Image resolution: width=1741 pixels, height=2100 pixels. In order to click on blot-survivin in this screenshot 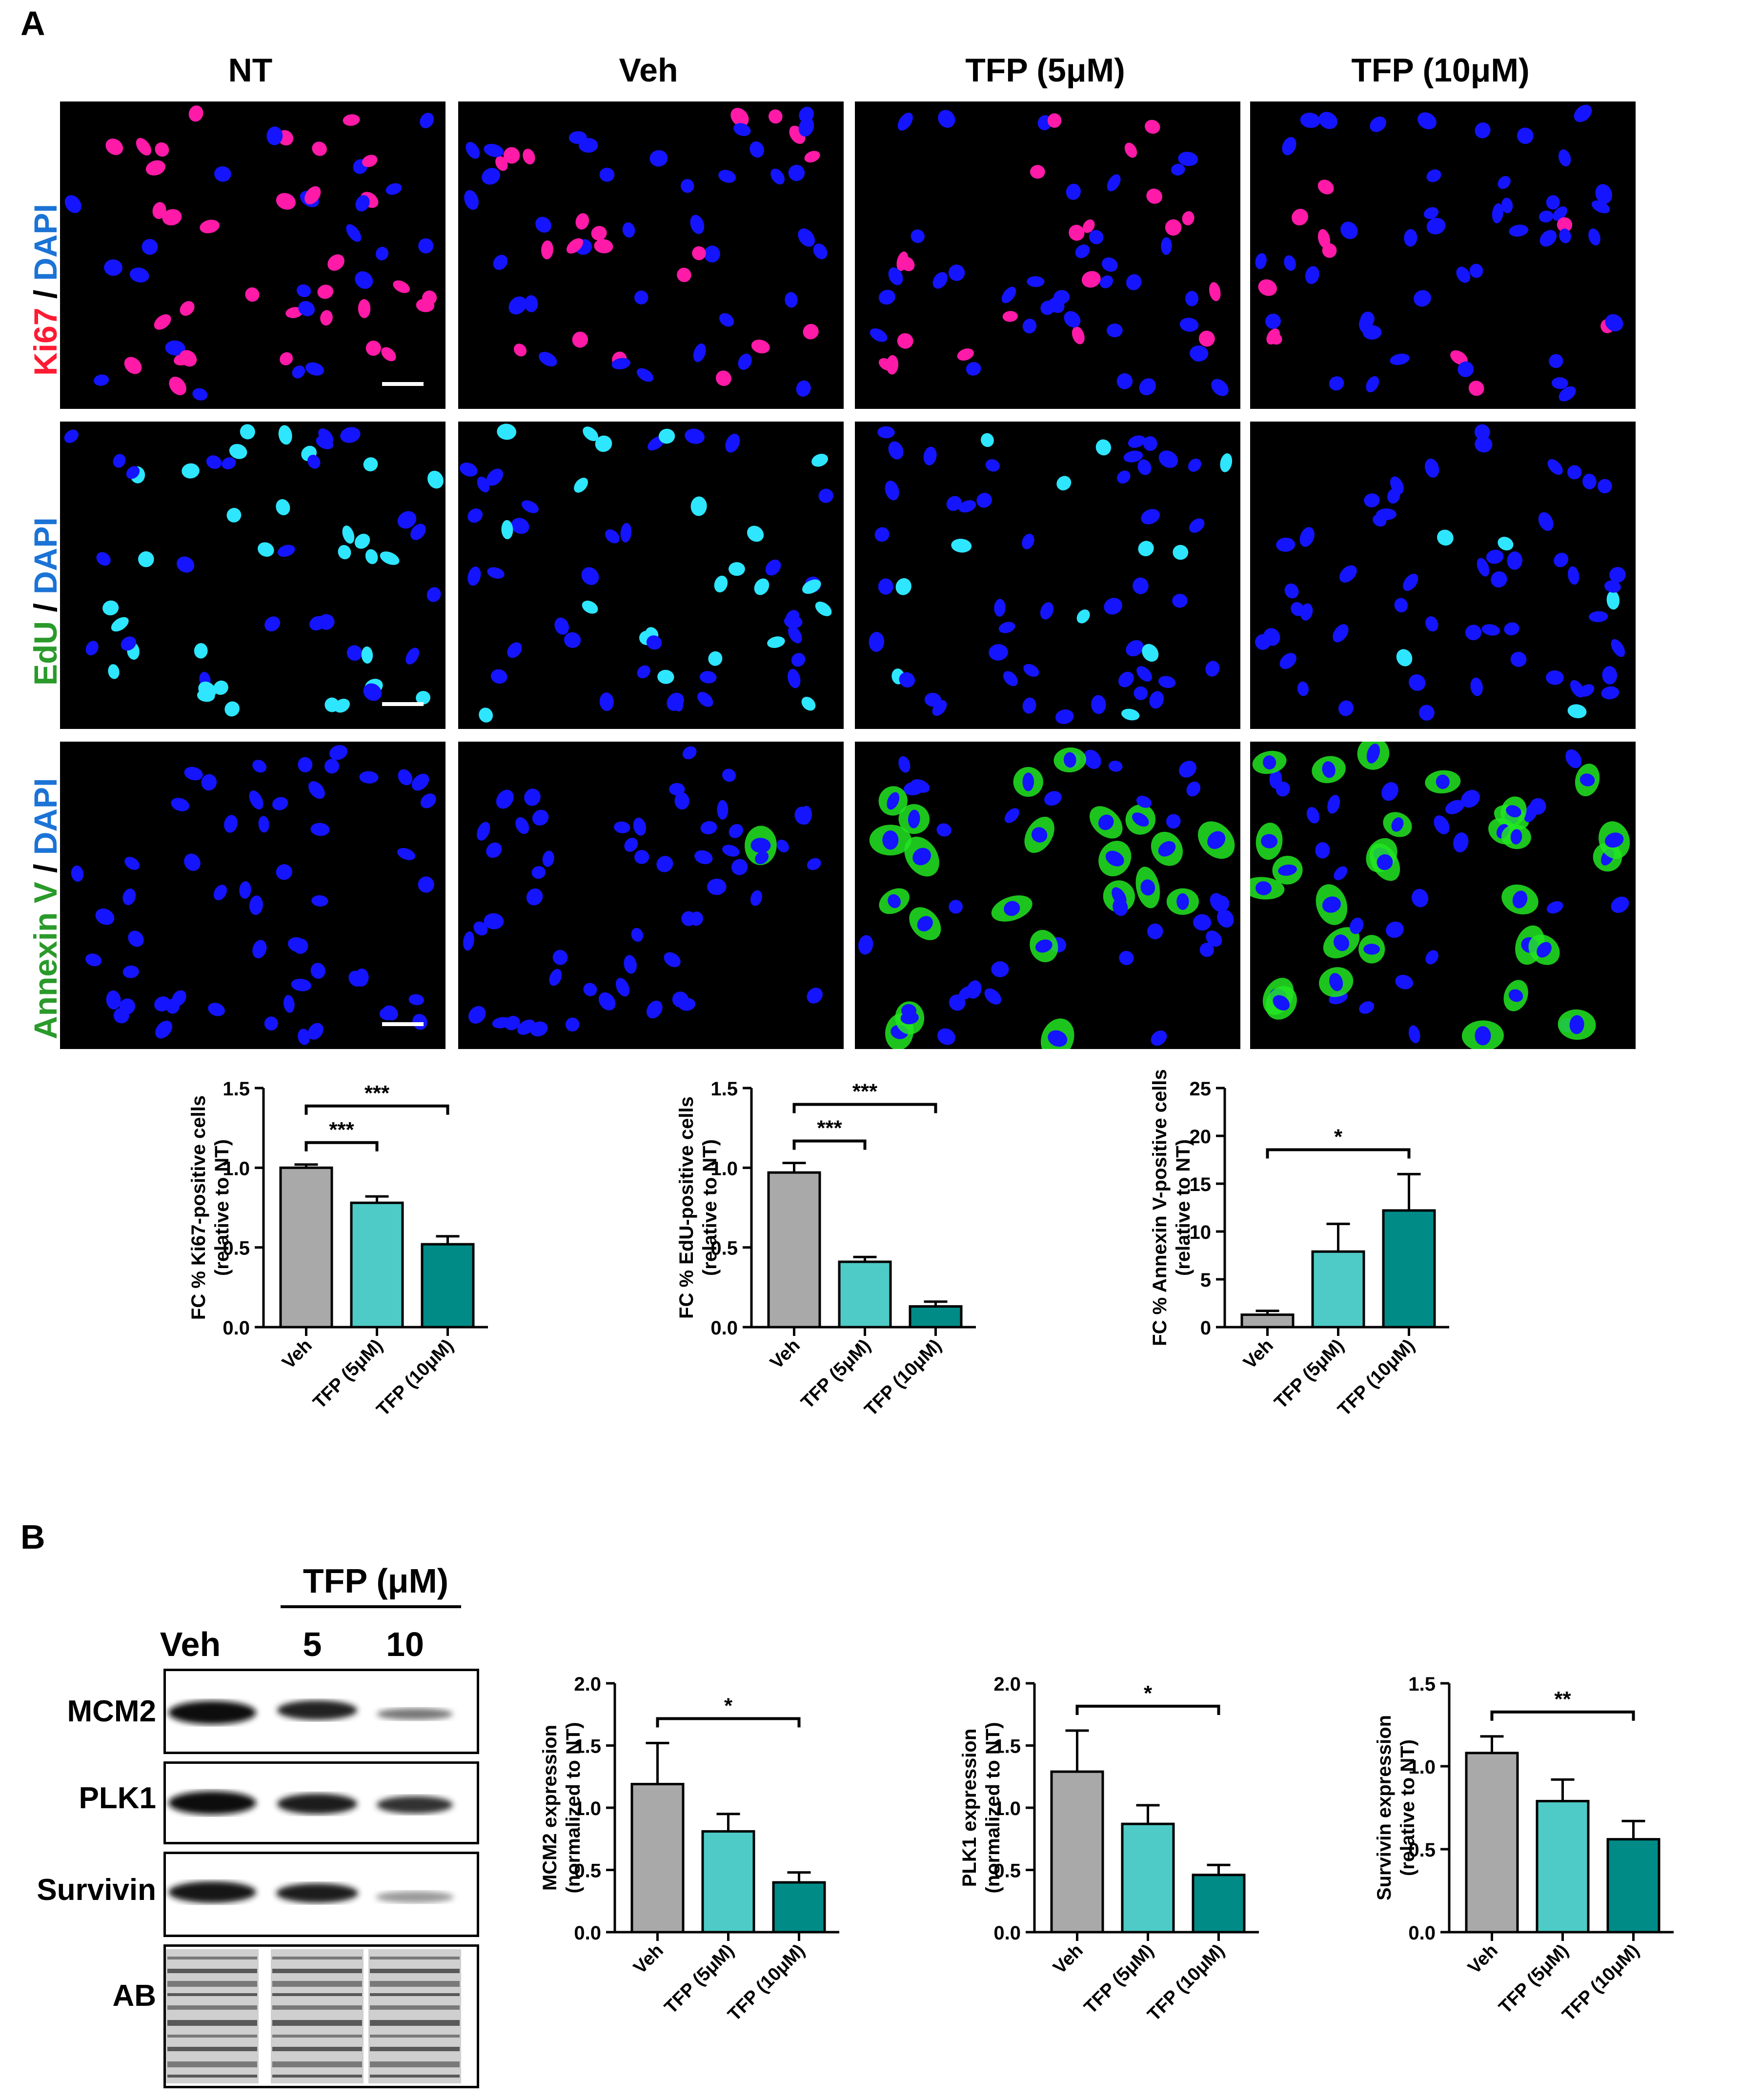, I will do `click(321, 1894)`.